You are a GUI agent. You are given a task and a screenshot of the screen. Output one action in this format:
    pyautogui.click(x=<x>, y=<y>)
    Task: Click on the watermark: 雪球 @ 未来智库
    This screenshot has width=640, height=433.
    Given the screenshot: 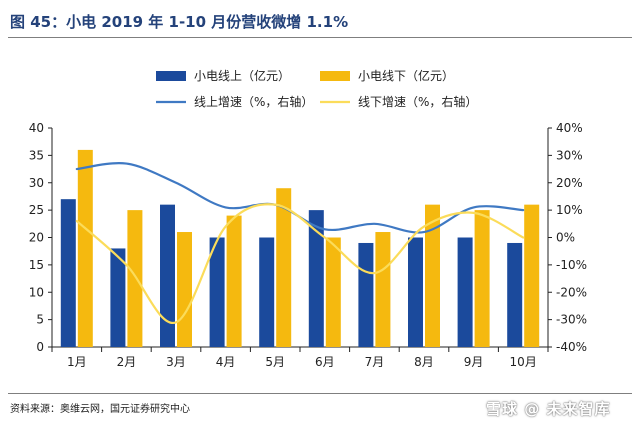 What is the action you would take?
    pyautogui.click(x=548, y=409)
    